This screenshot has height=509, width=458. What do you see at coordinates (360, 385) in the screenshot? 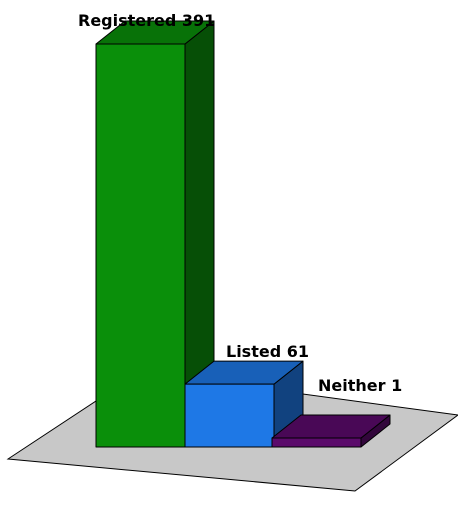
I see `data-label-neither: Neither 1` at bounding box center [360, 385].